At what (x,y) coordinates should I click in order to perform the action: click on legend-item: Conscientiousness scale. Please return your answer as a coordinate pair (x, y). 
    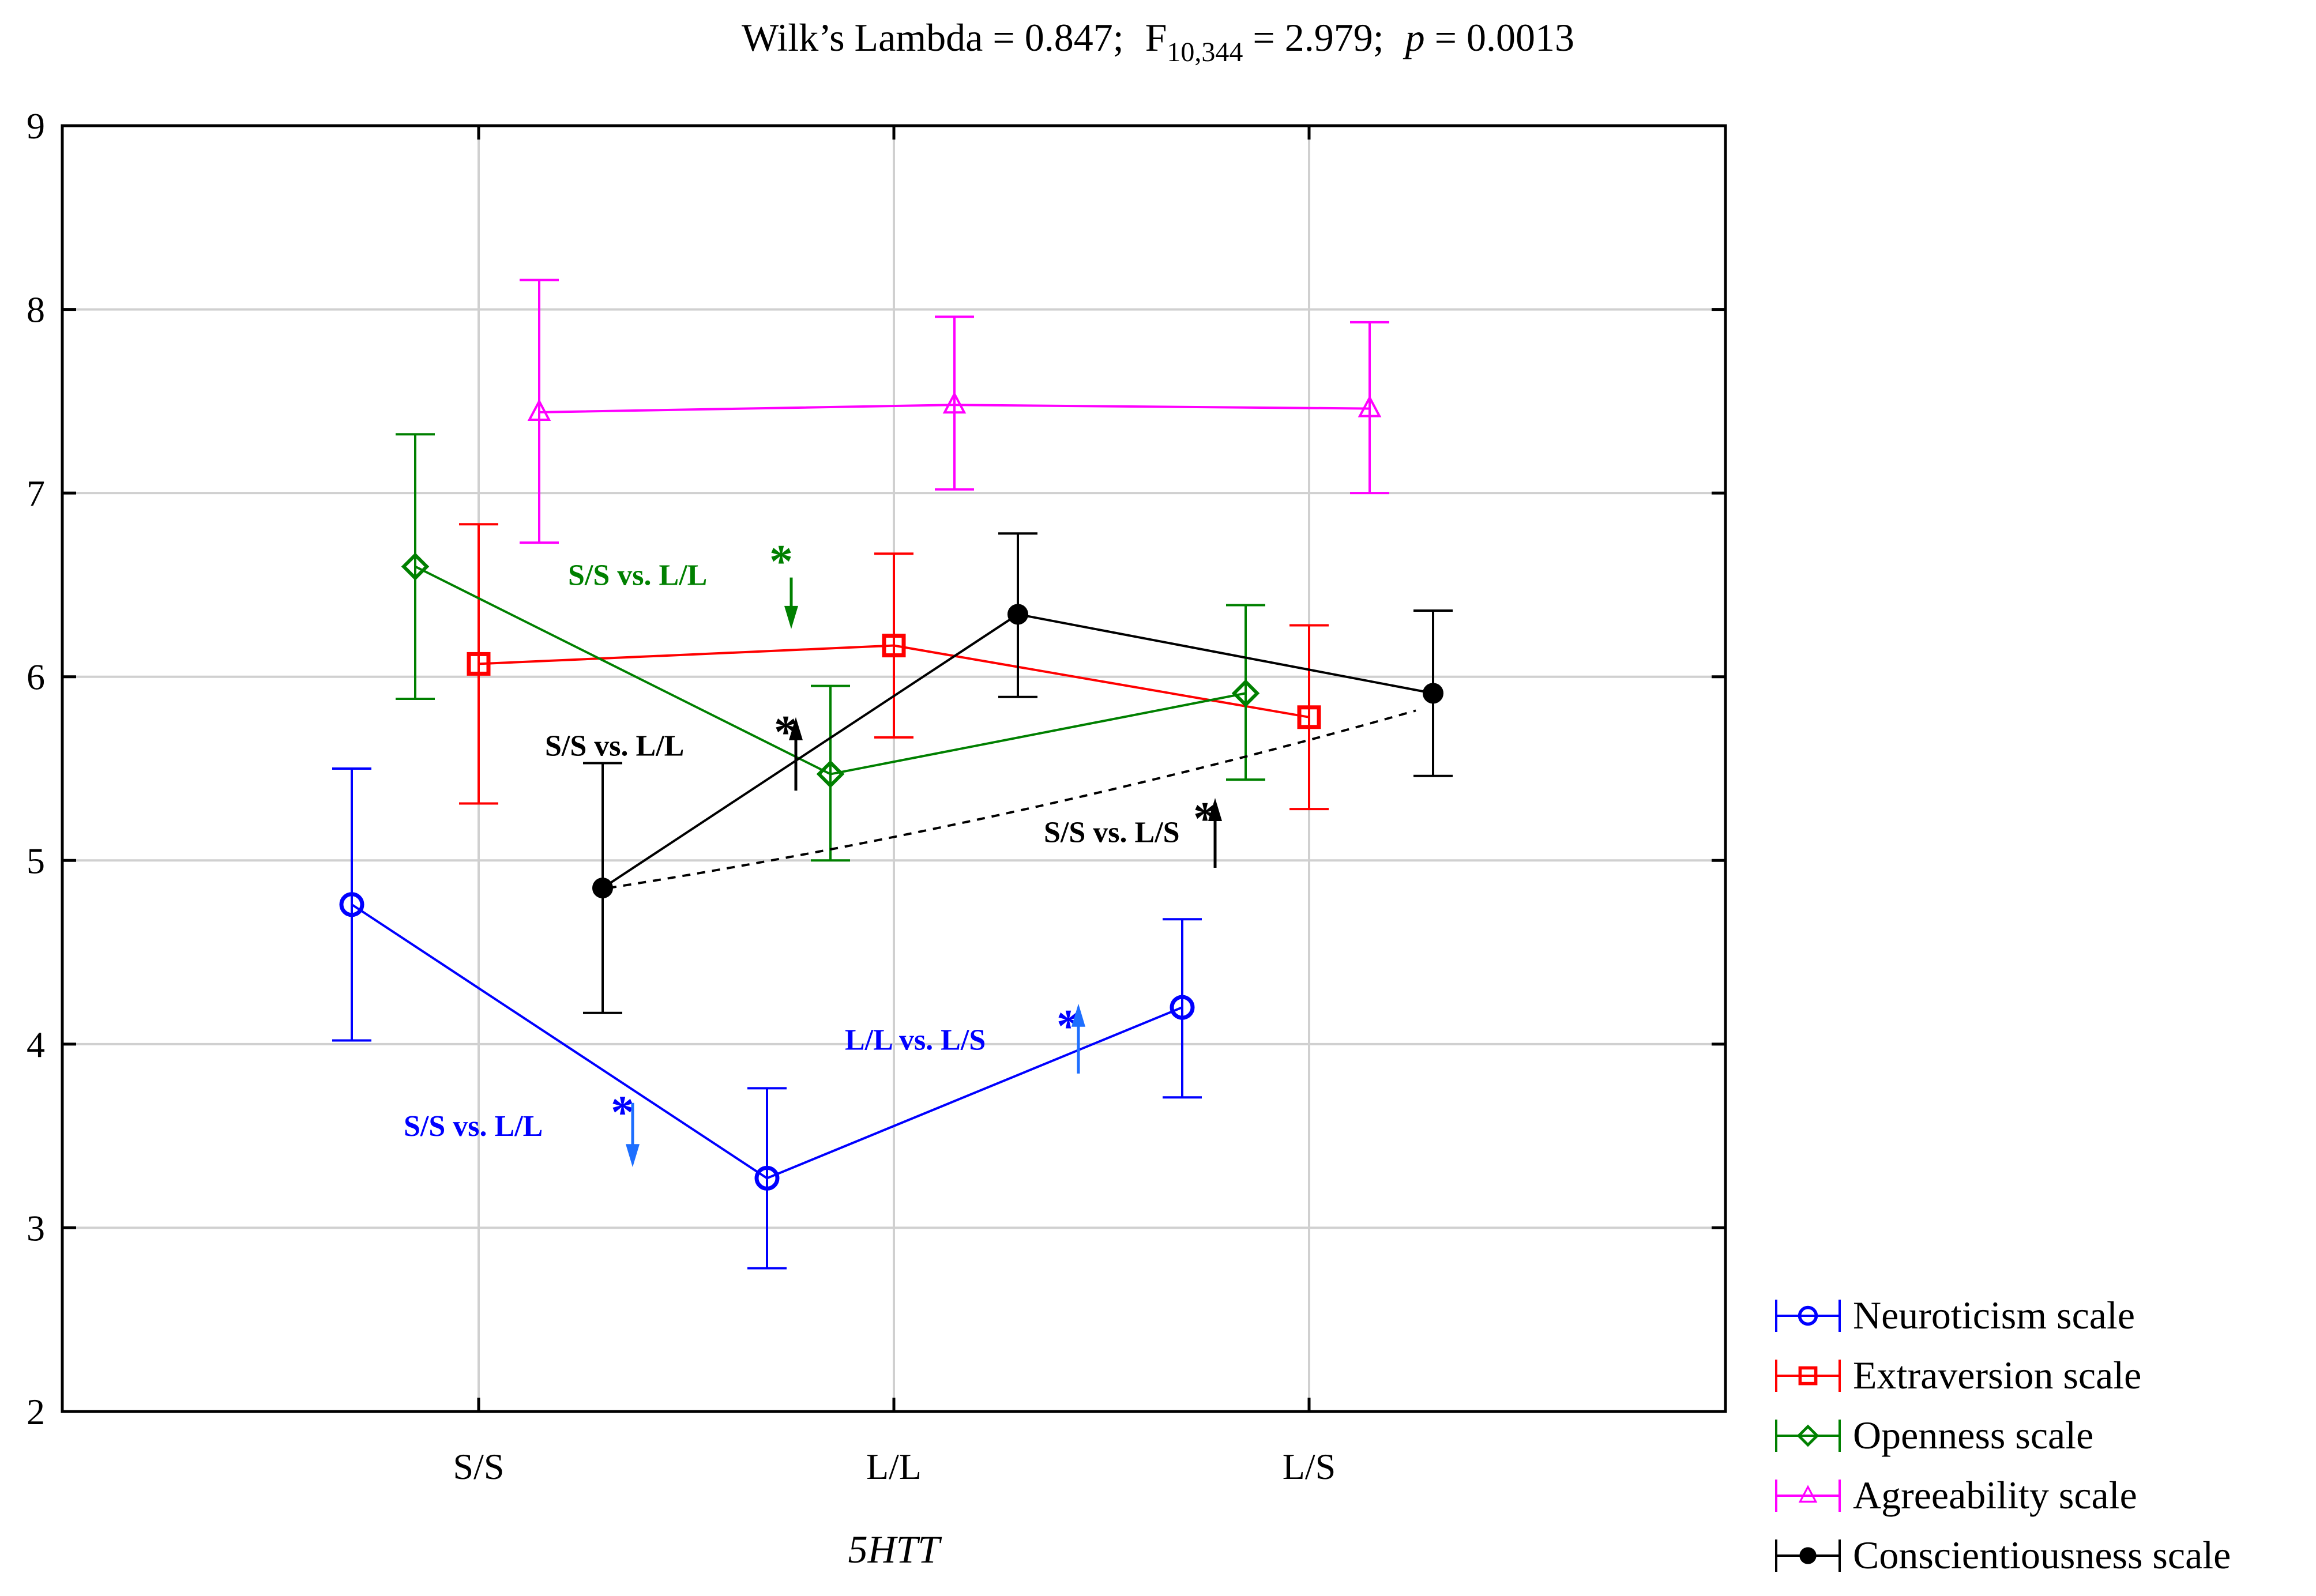
    Looking at the image, I should click on (2003, 1555).